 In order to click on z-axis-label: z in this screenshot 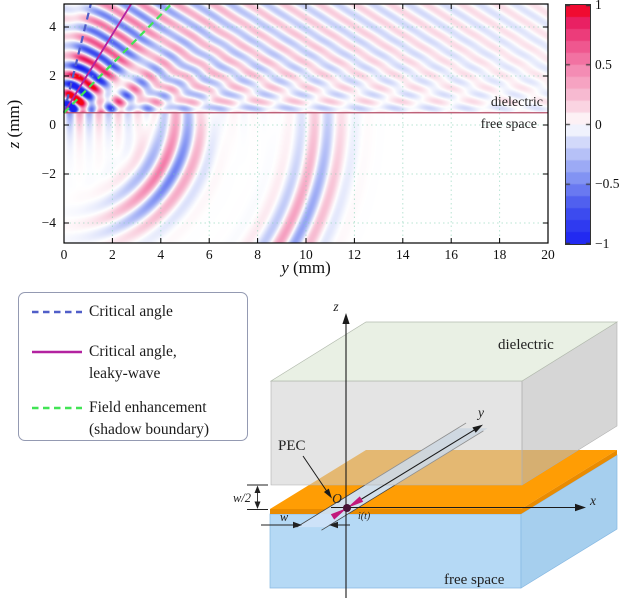, I will do `click(335, 306)`.